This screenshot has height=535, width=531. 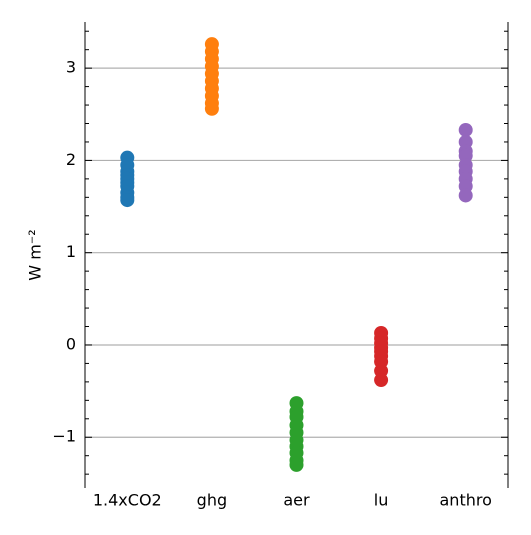 I want to click on y-tick-label: 3, so click(x=71, y=67).